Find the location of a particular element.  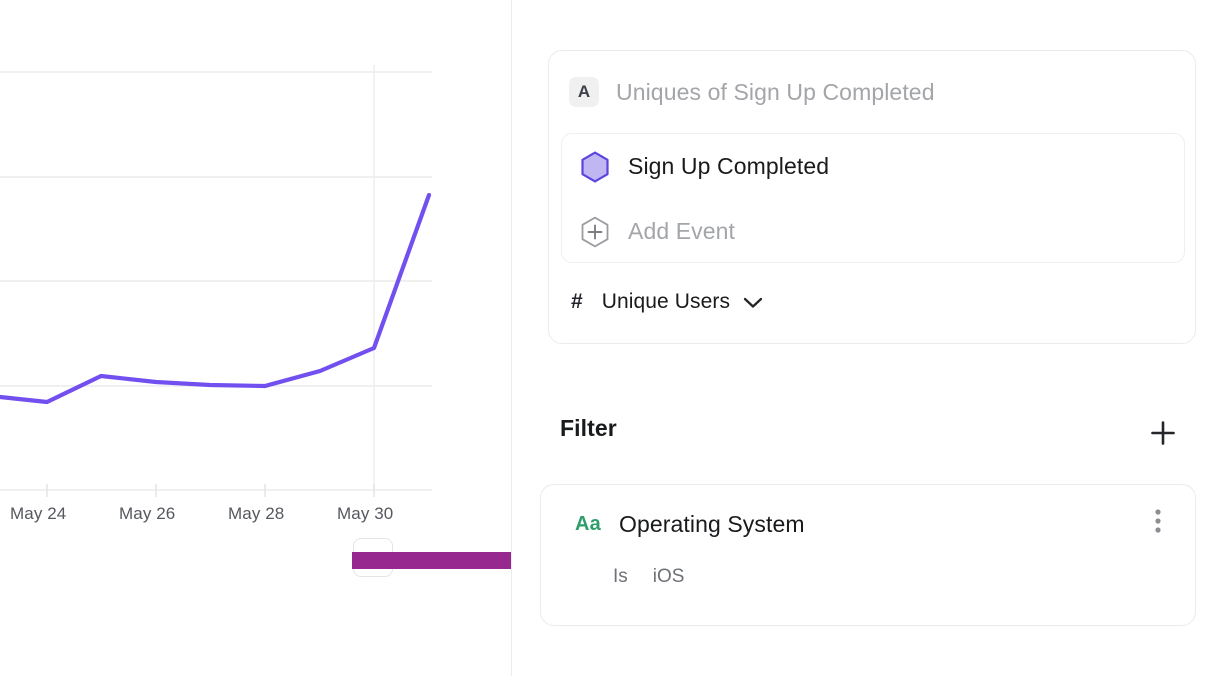

filter-property-row: Aa Operating System is located at coordinates (868, 524).